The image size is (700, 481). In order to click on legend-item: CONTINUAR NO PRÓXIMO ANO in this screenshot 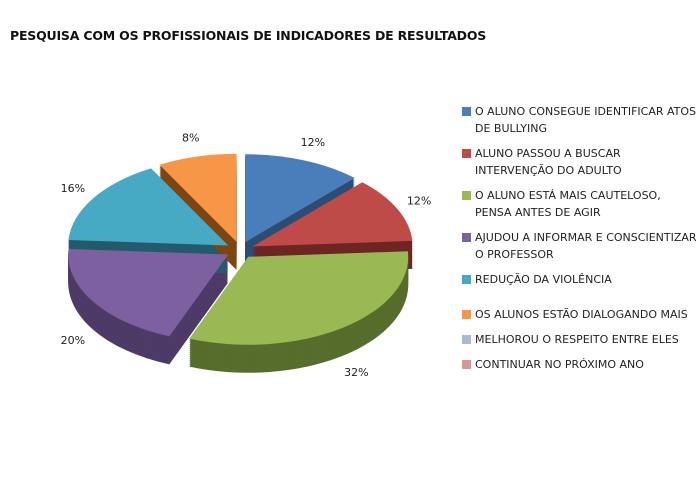, I will do `click(579, 364)`.